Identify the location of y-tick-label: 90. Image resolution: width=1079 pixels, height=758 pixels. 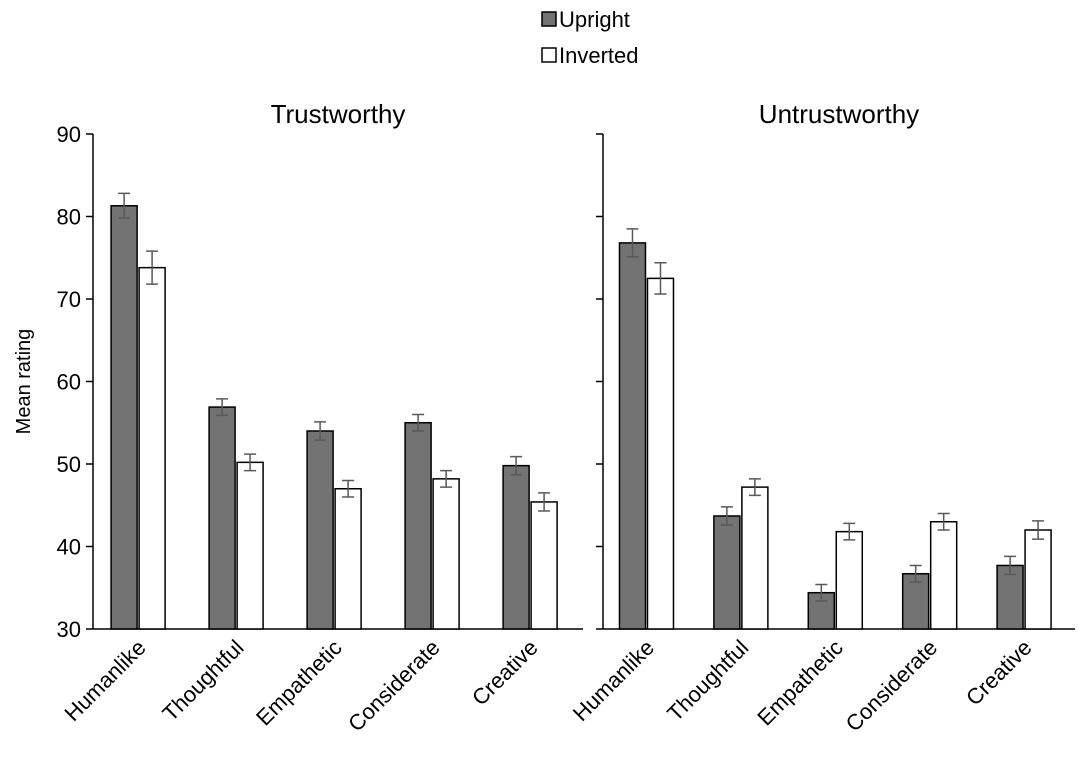
(69, 134).